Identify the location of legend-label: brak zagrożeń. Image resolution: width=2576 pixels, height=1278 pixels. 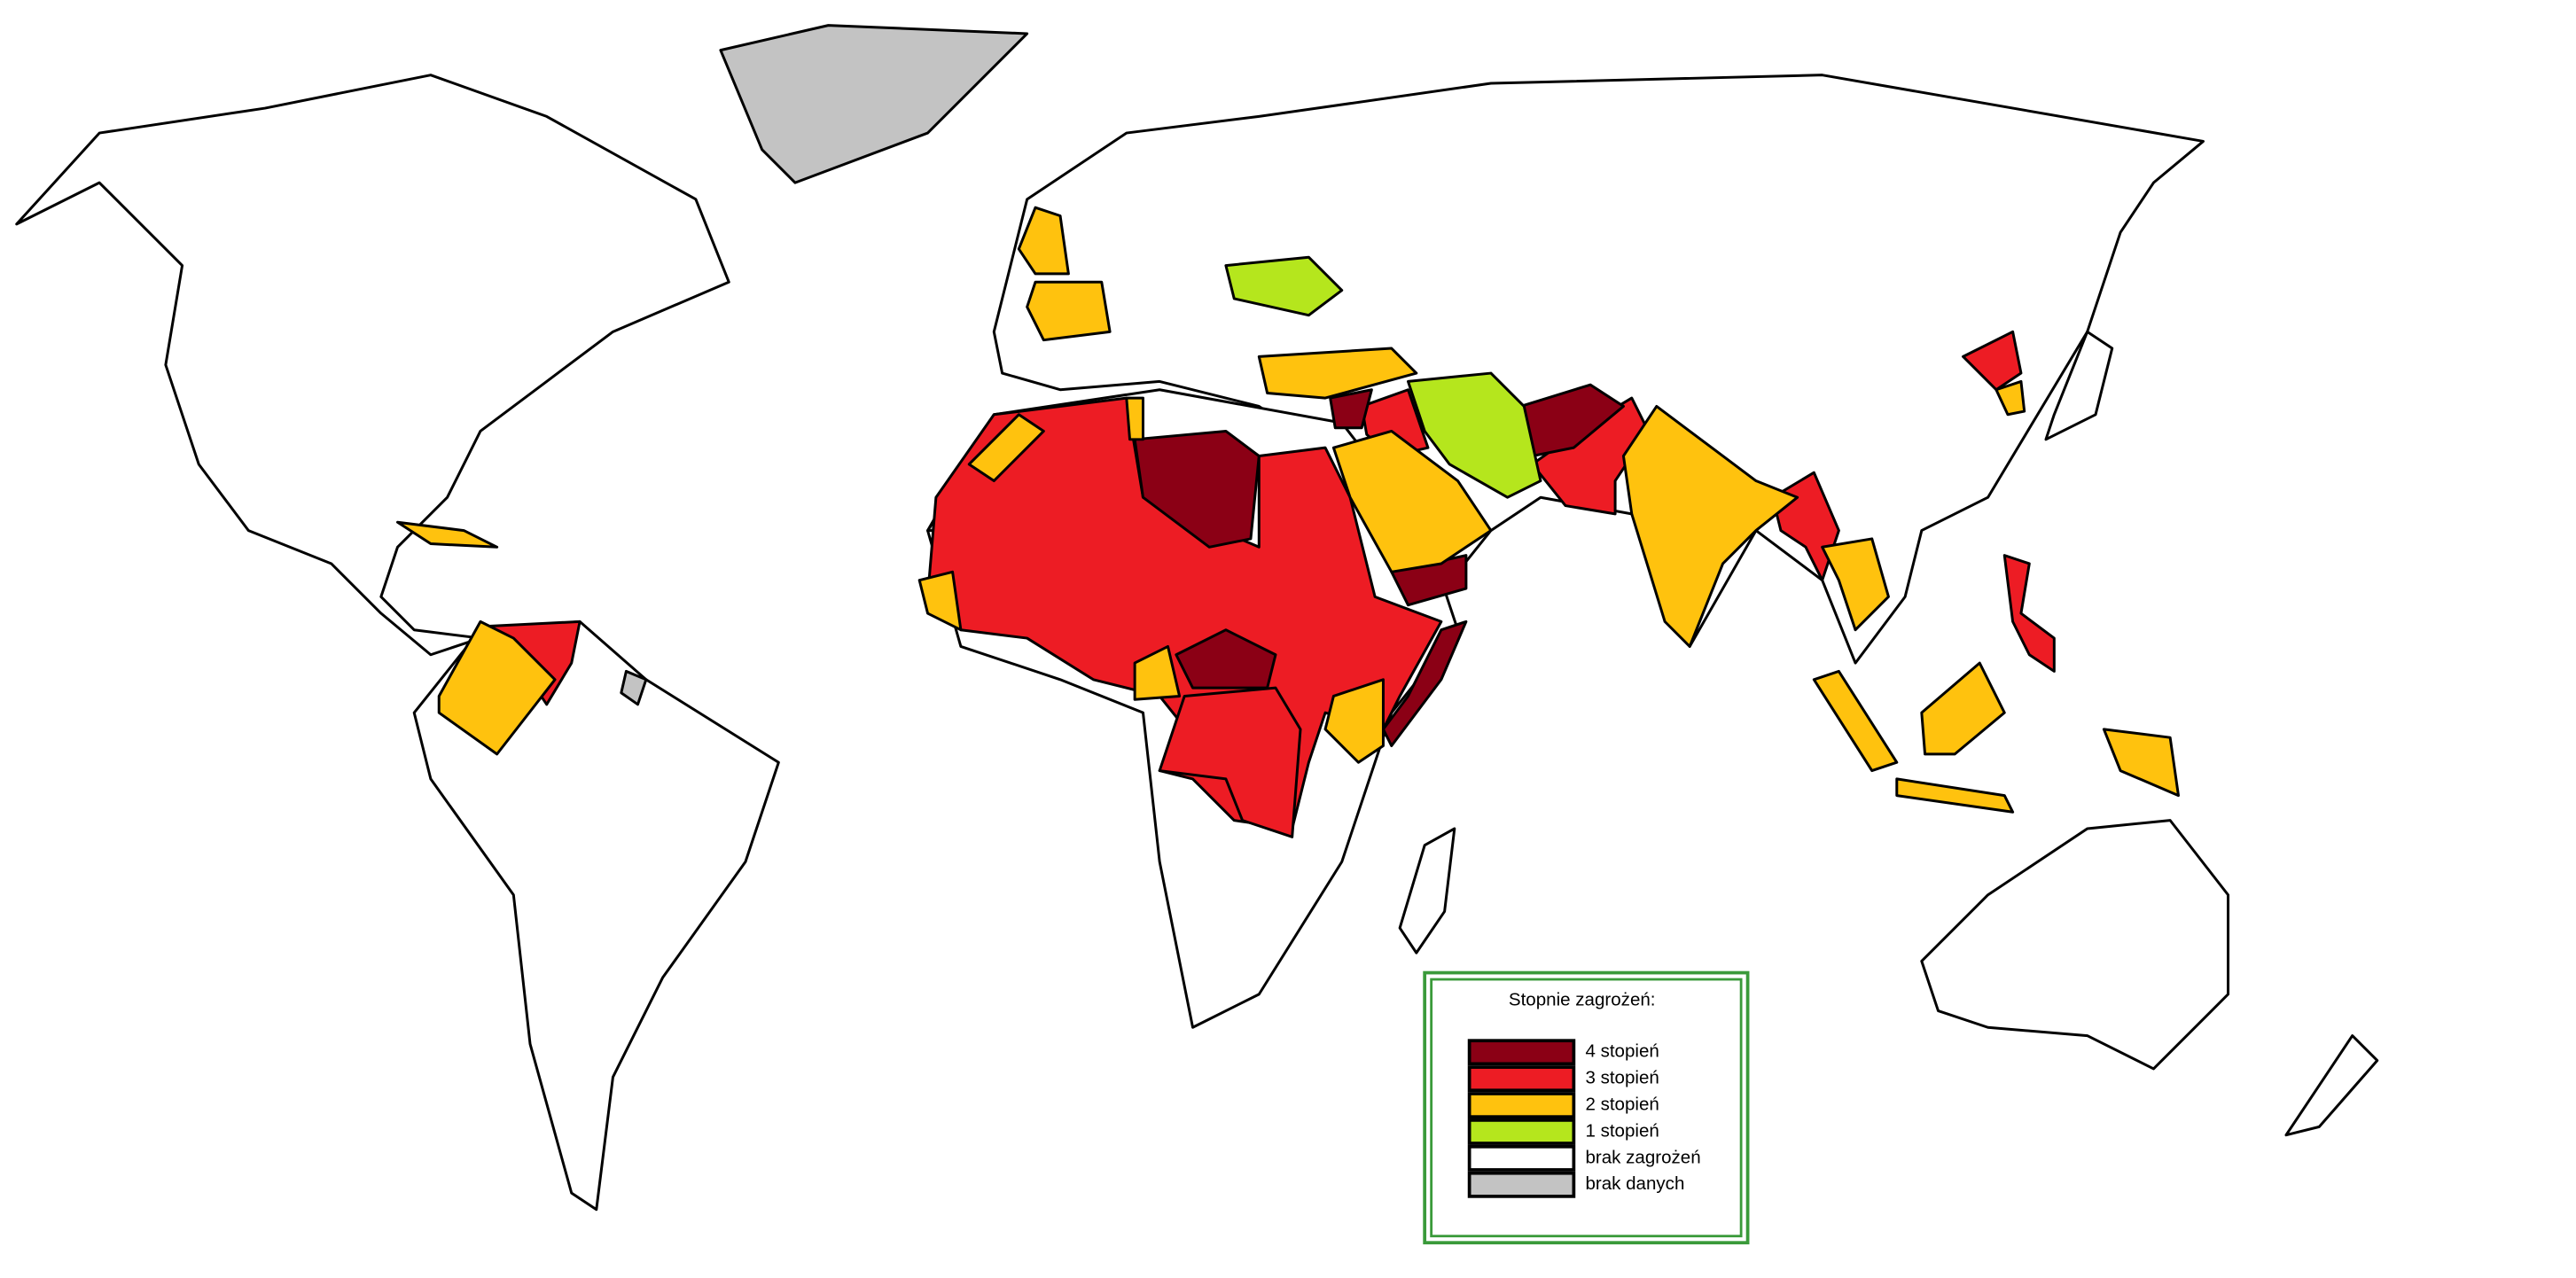
(1642, 1157).